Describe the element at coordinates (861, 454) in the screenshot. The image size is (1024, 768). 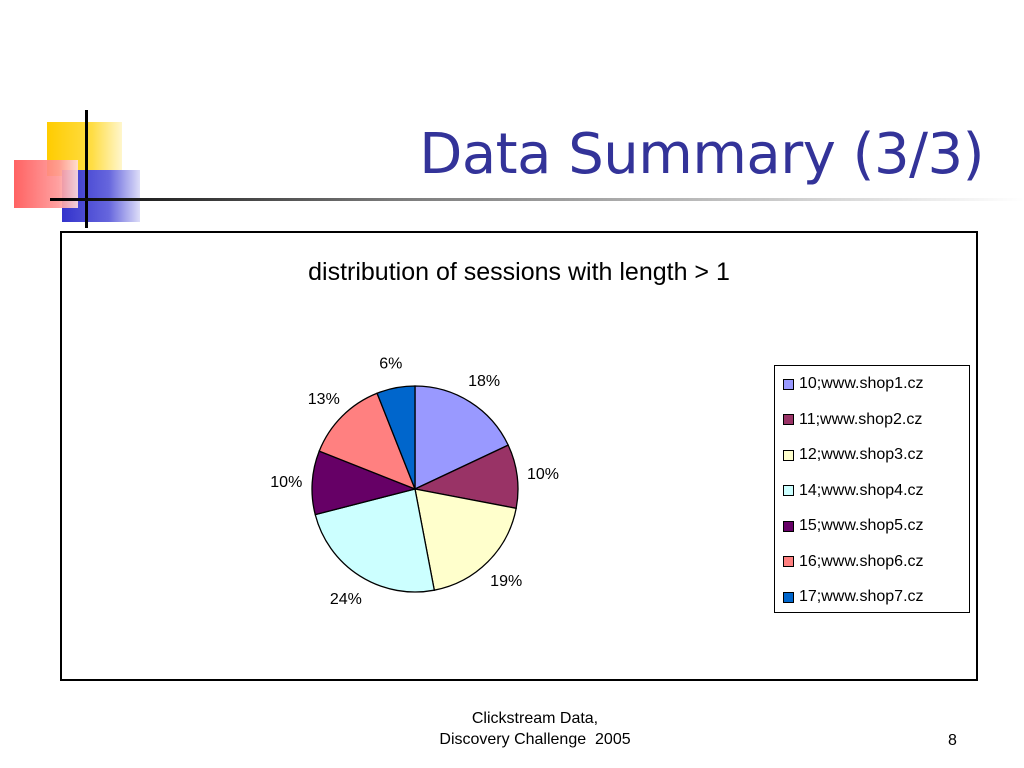
I see `legend-label: 12;www.shop3.cz` at that location.